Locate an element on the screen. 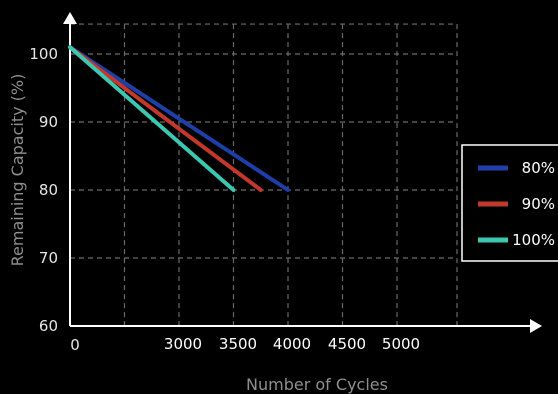 The width and height of the screenshot is (558, 394). x-tick-label: 3000 is located at coordinates (183, 344).